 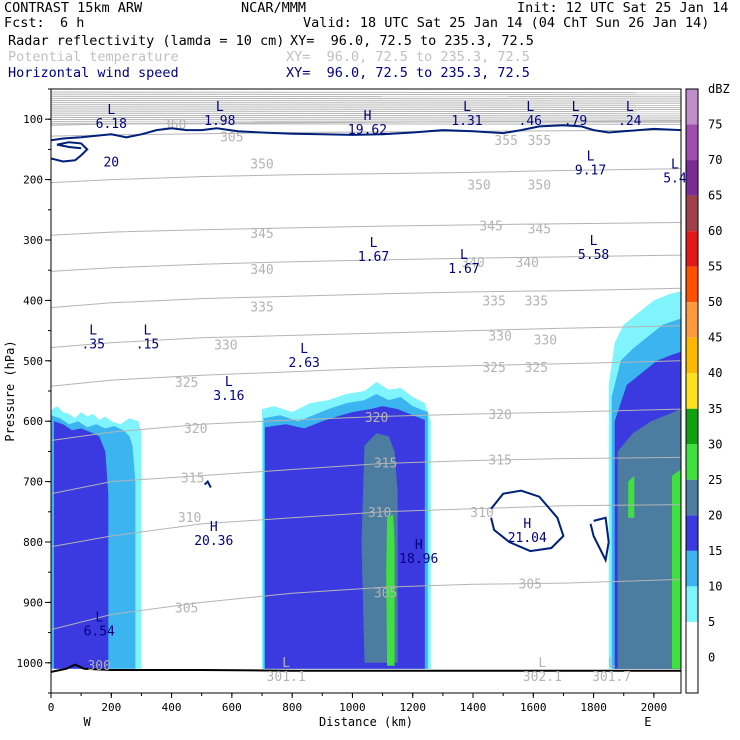 I want to click on x-tick-label: 800, so click(x=292, y=707).